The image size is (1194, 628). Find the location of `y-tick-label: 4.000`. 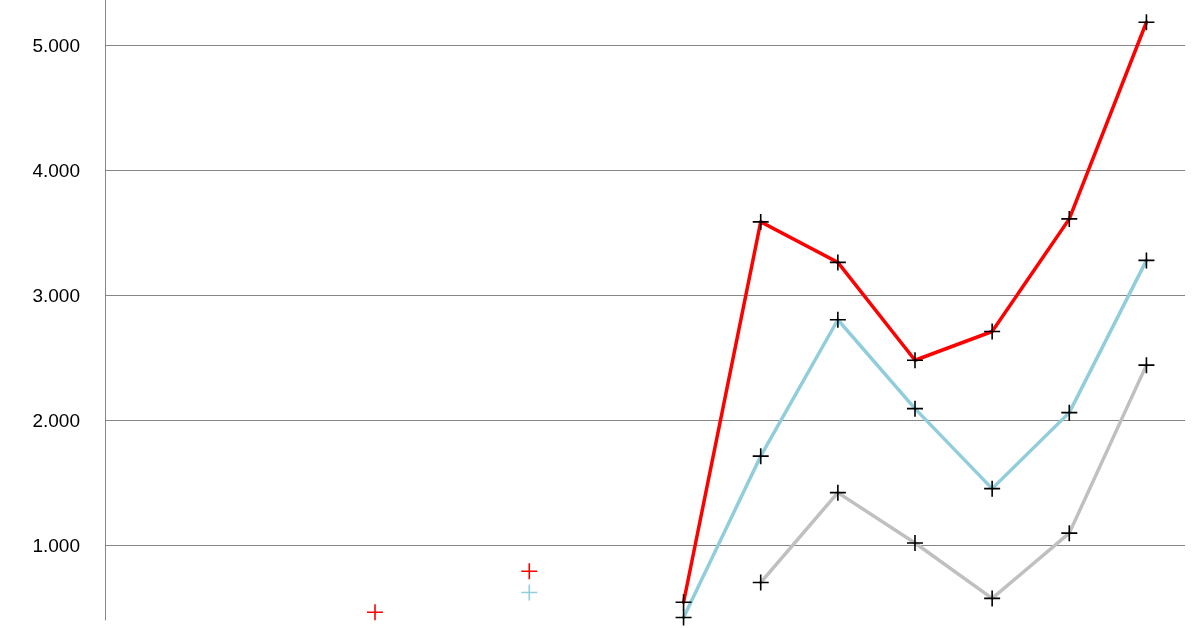

y-tick-label: 4.000 is located at coordinates (56, 170).